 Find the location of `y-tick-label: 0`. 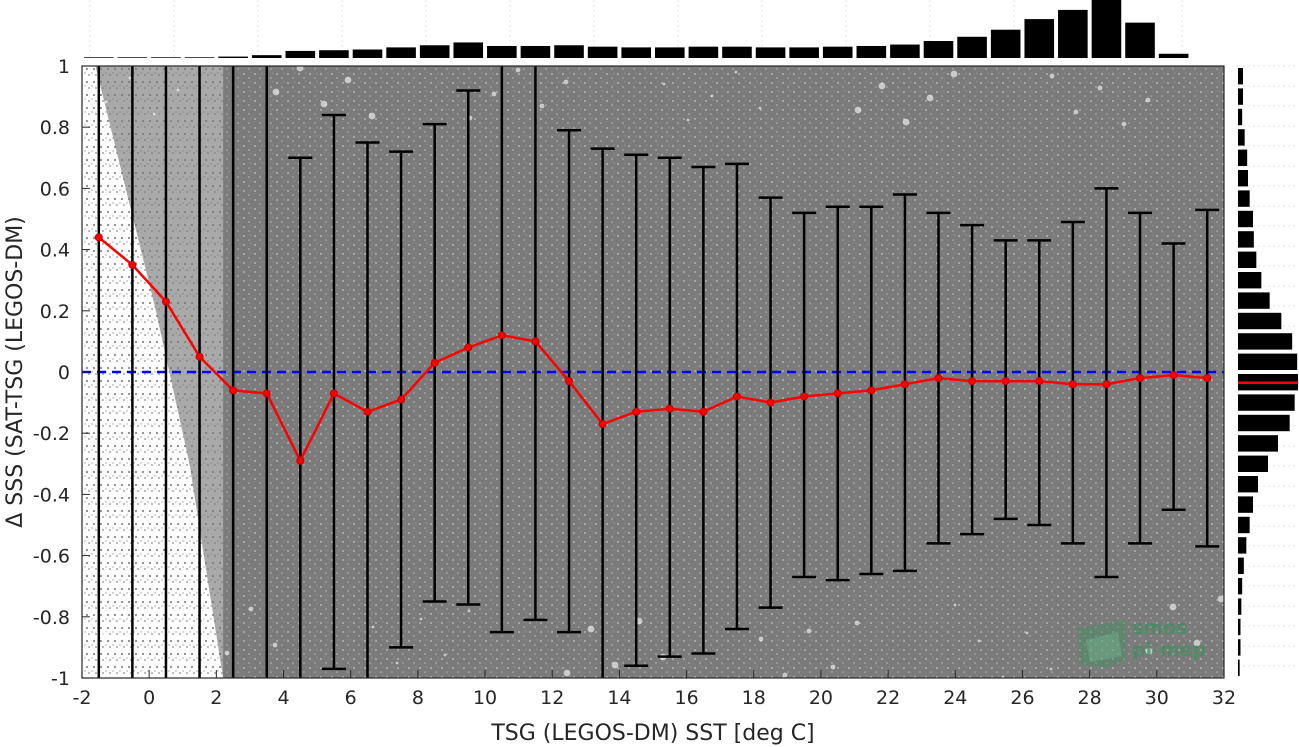

y-tick-label: 0 is located at coordinates (64, 373).